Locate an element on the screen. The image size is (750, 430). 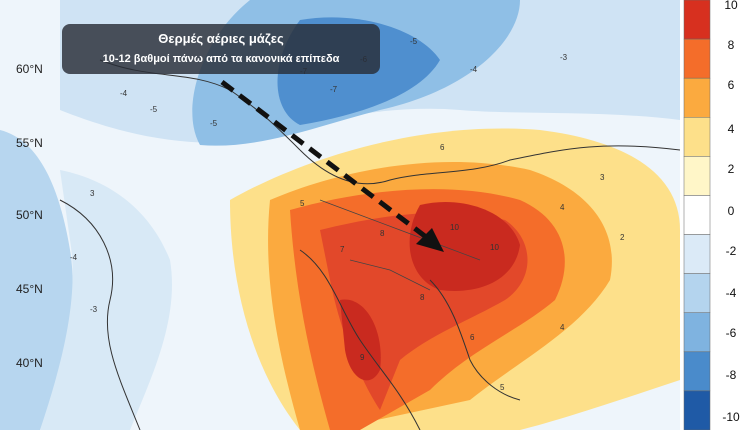
colorbar is located at coordinates (697, 215).